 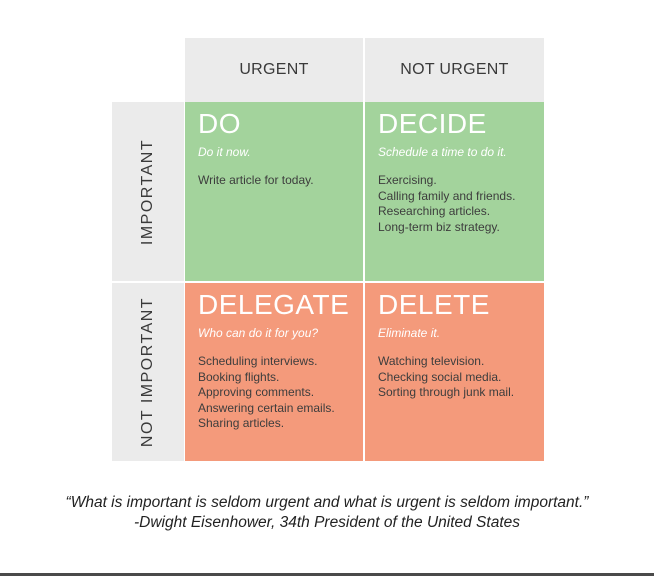 What do you see at coordinates (224, 152) in the screenshot?
I see `quadrant-do-subtitle: Do it now.` at bounding box center [224, 152].